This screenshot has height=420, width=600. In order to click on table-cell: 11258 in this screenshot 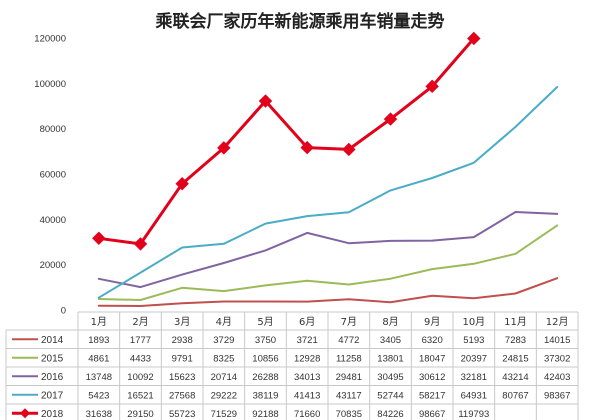, I will do `click(349, 358)`.